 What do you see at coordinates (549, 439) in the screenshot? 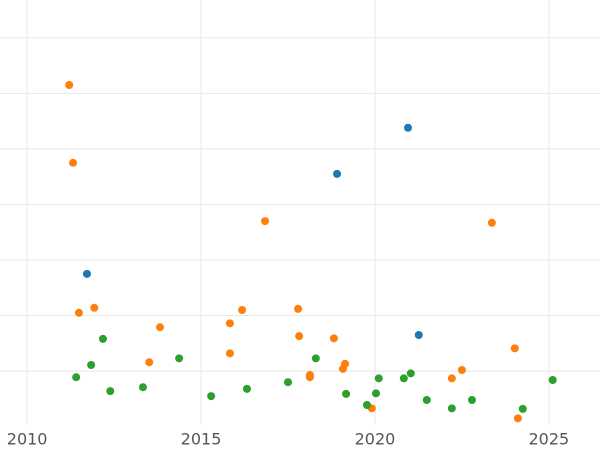
I see `x-tick-label: 2025` at bounding box center [549, 439].